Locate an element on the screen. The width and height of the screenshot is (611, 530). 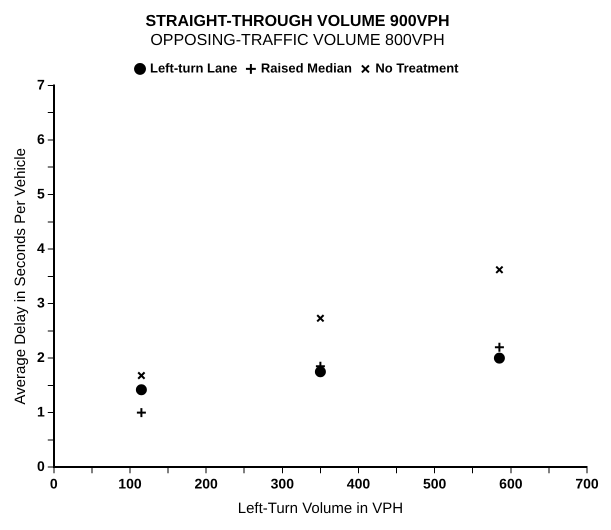
y-tick-label: 1 is located at coordinates (40, 412).